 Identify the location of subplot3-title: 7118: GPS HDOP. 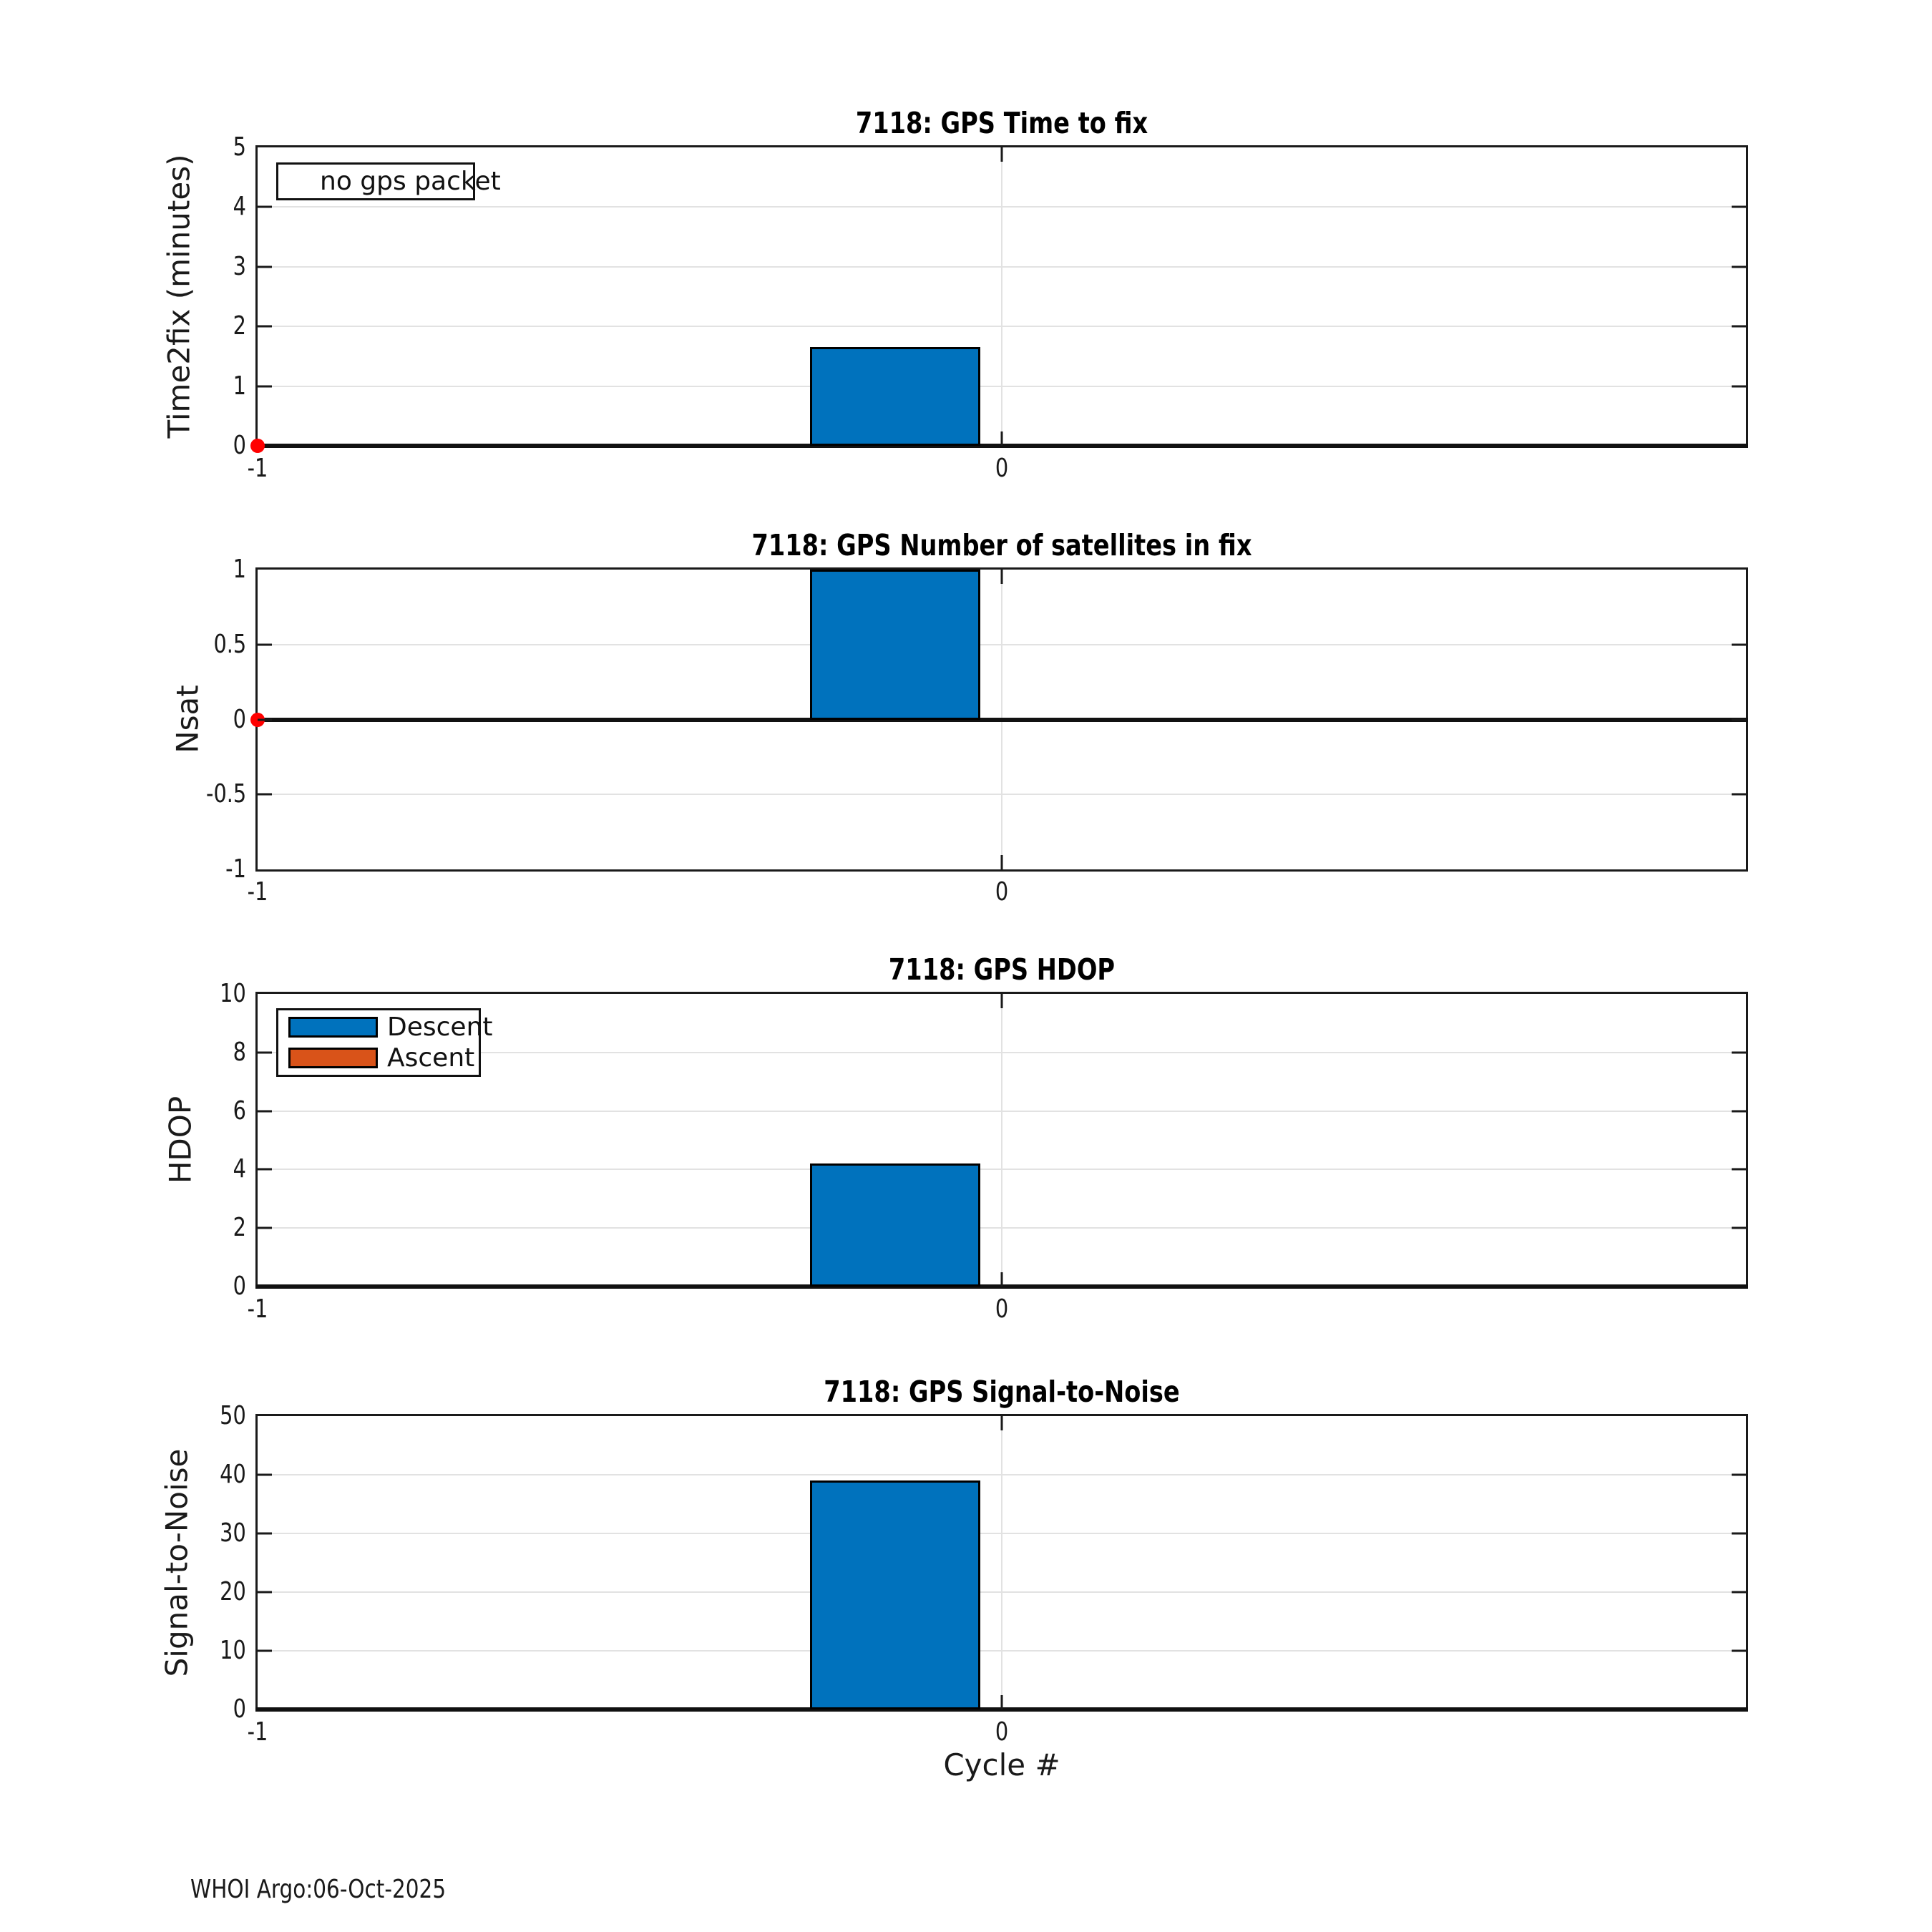
(1002, 969).